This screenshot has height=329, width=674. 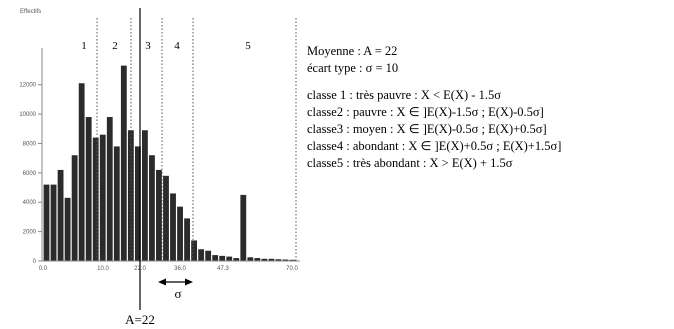 I want to click on class-label-3: 3, so click(x=148, y=46).